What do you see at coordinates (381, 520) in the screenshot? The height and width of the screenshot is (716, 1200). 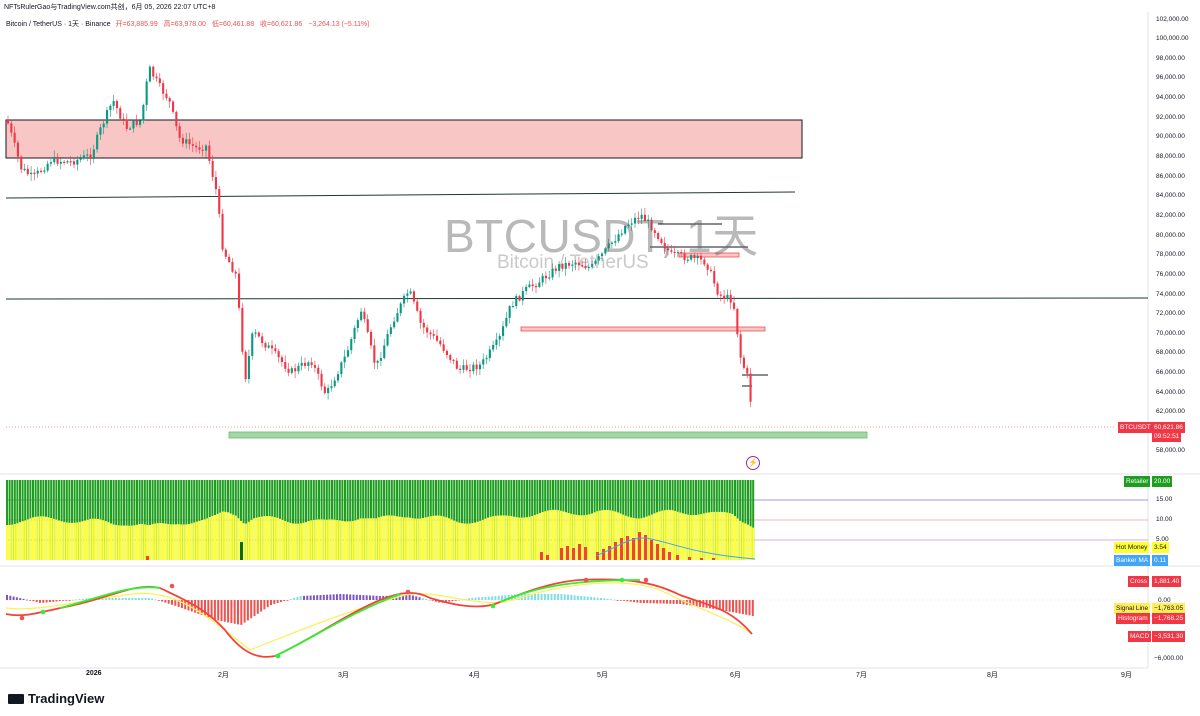 I see `banker-fund-indicator` at bounding box center [381, 520].